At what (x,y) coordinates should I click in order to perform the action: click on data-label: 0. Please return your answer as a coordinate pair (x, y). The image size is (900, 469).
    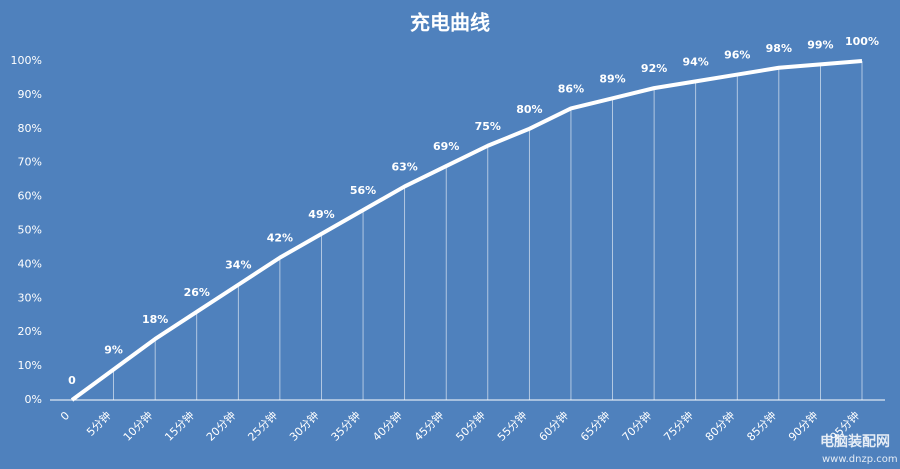
    Looking at the image, I should click on (72, 380).